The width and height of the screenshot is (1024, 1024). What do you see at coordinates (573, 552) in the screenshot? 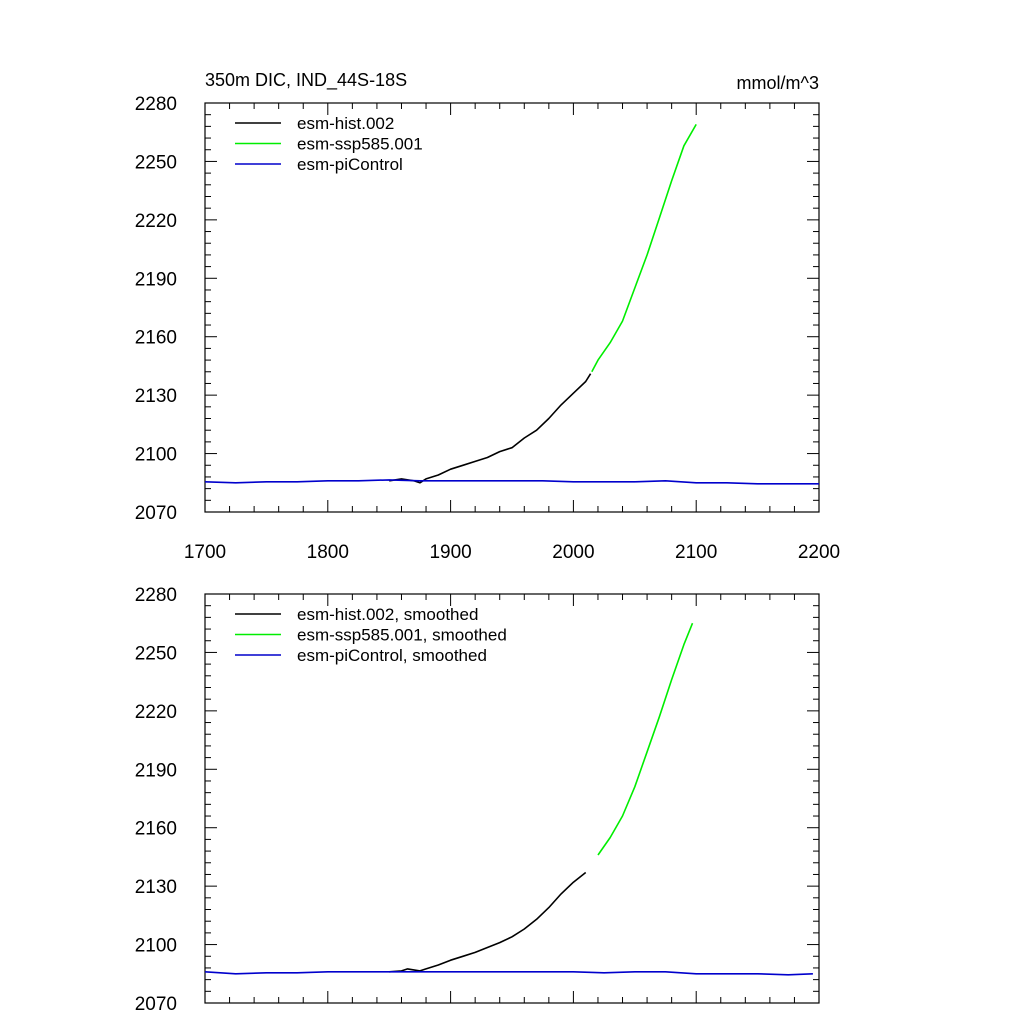
I see `x-tick-label: 2000` at bounding box center [573, 552].